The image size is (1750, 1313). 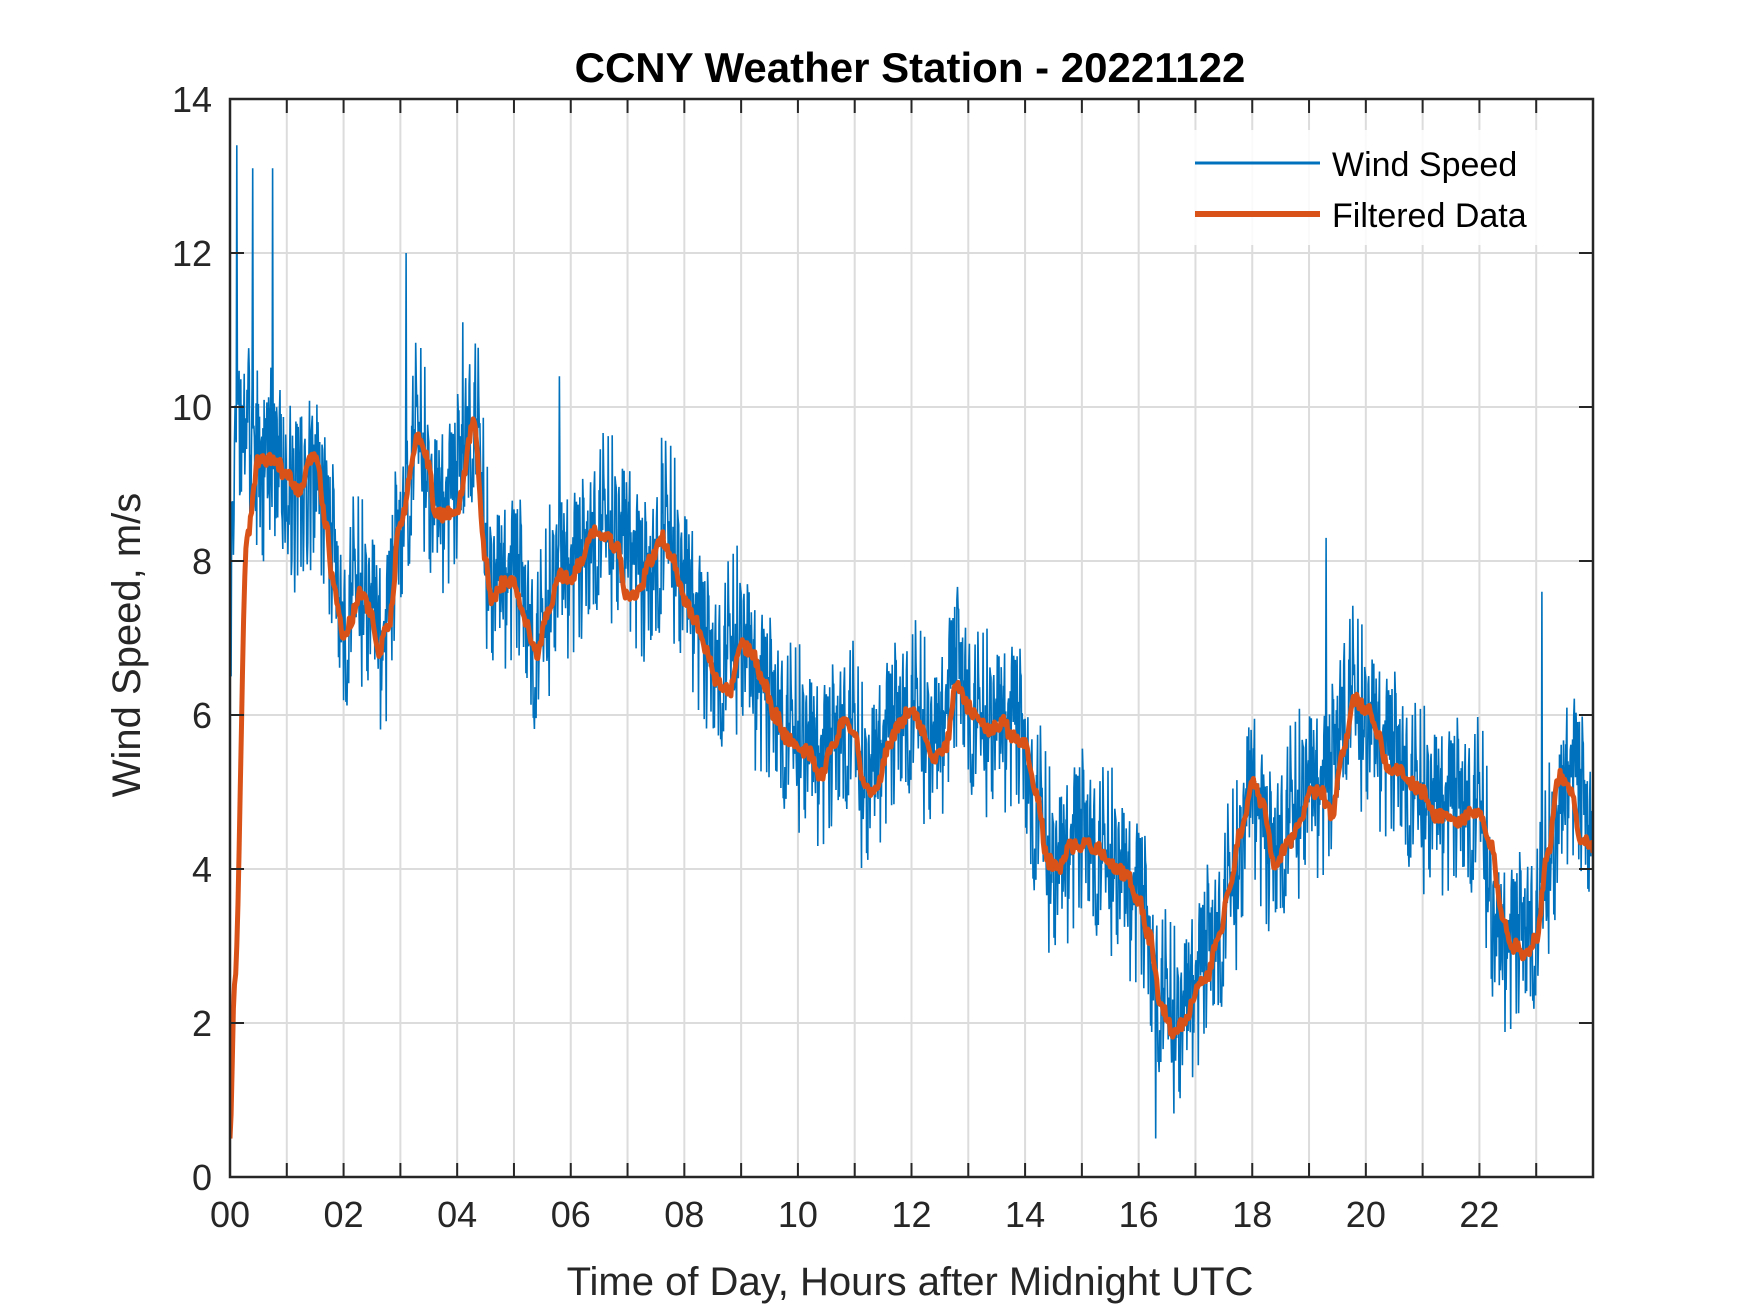 I want to click on x-tick-label: 18, so click(x=1252, y=1214).